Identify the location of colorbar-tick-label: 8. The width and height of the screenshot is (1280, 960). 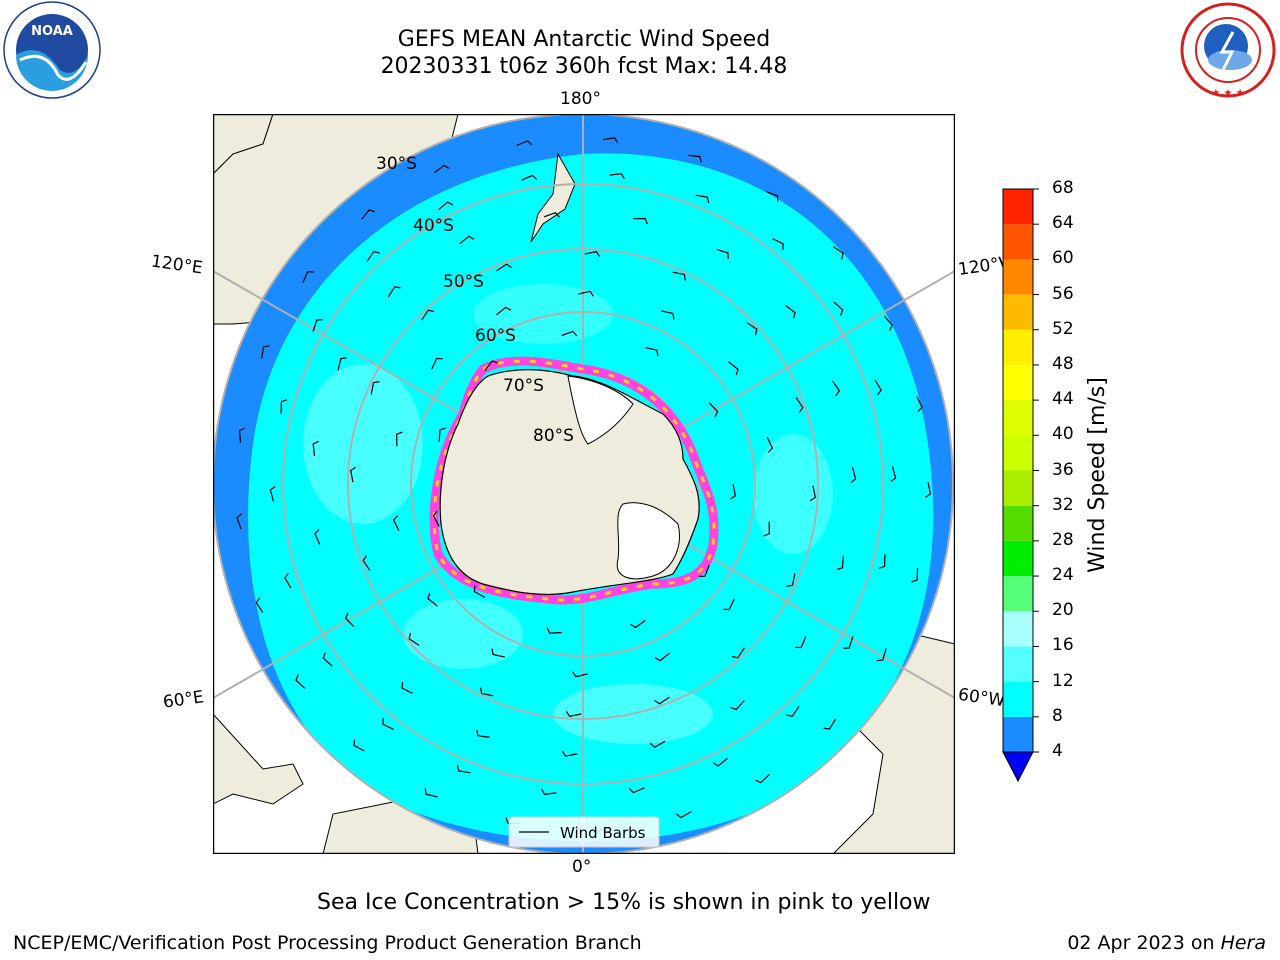
(1057, 715).